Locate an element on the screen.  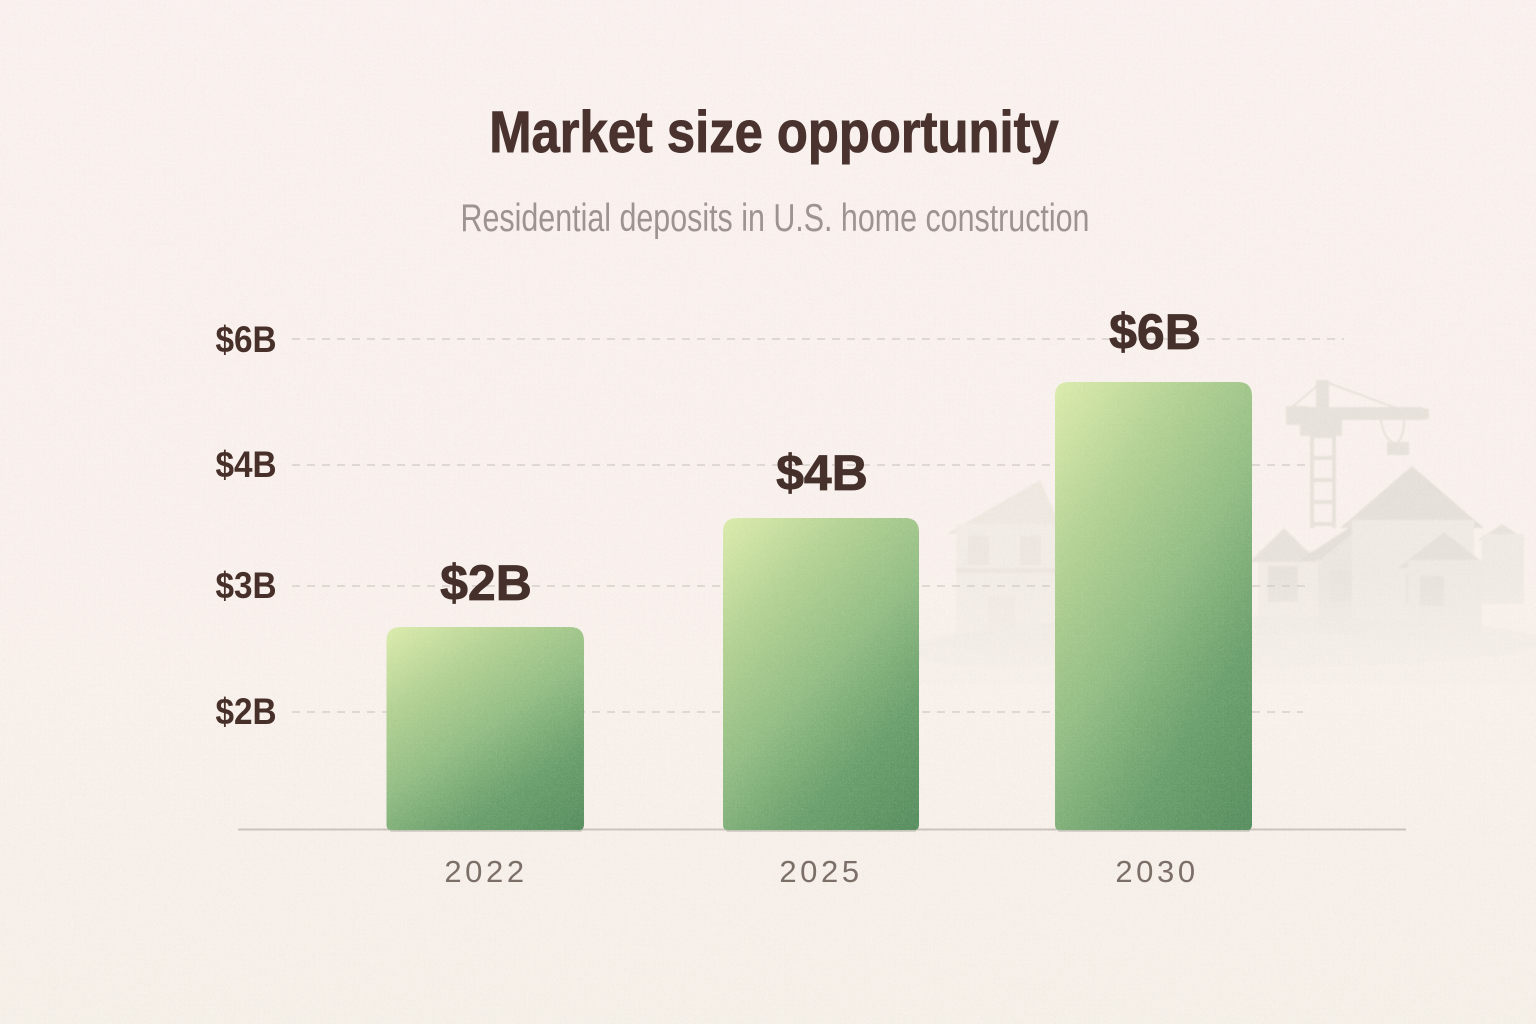
svg-text: 2022 is located at coordinates (485, 871).